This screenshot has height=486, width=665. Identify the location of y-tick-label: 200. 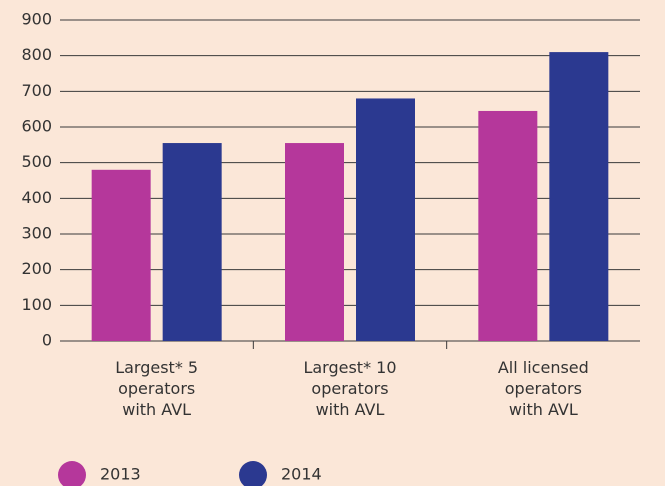
(36, 268).